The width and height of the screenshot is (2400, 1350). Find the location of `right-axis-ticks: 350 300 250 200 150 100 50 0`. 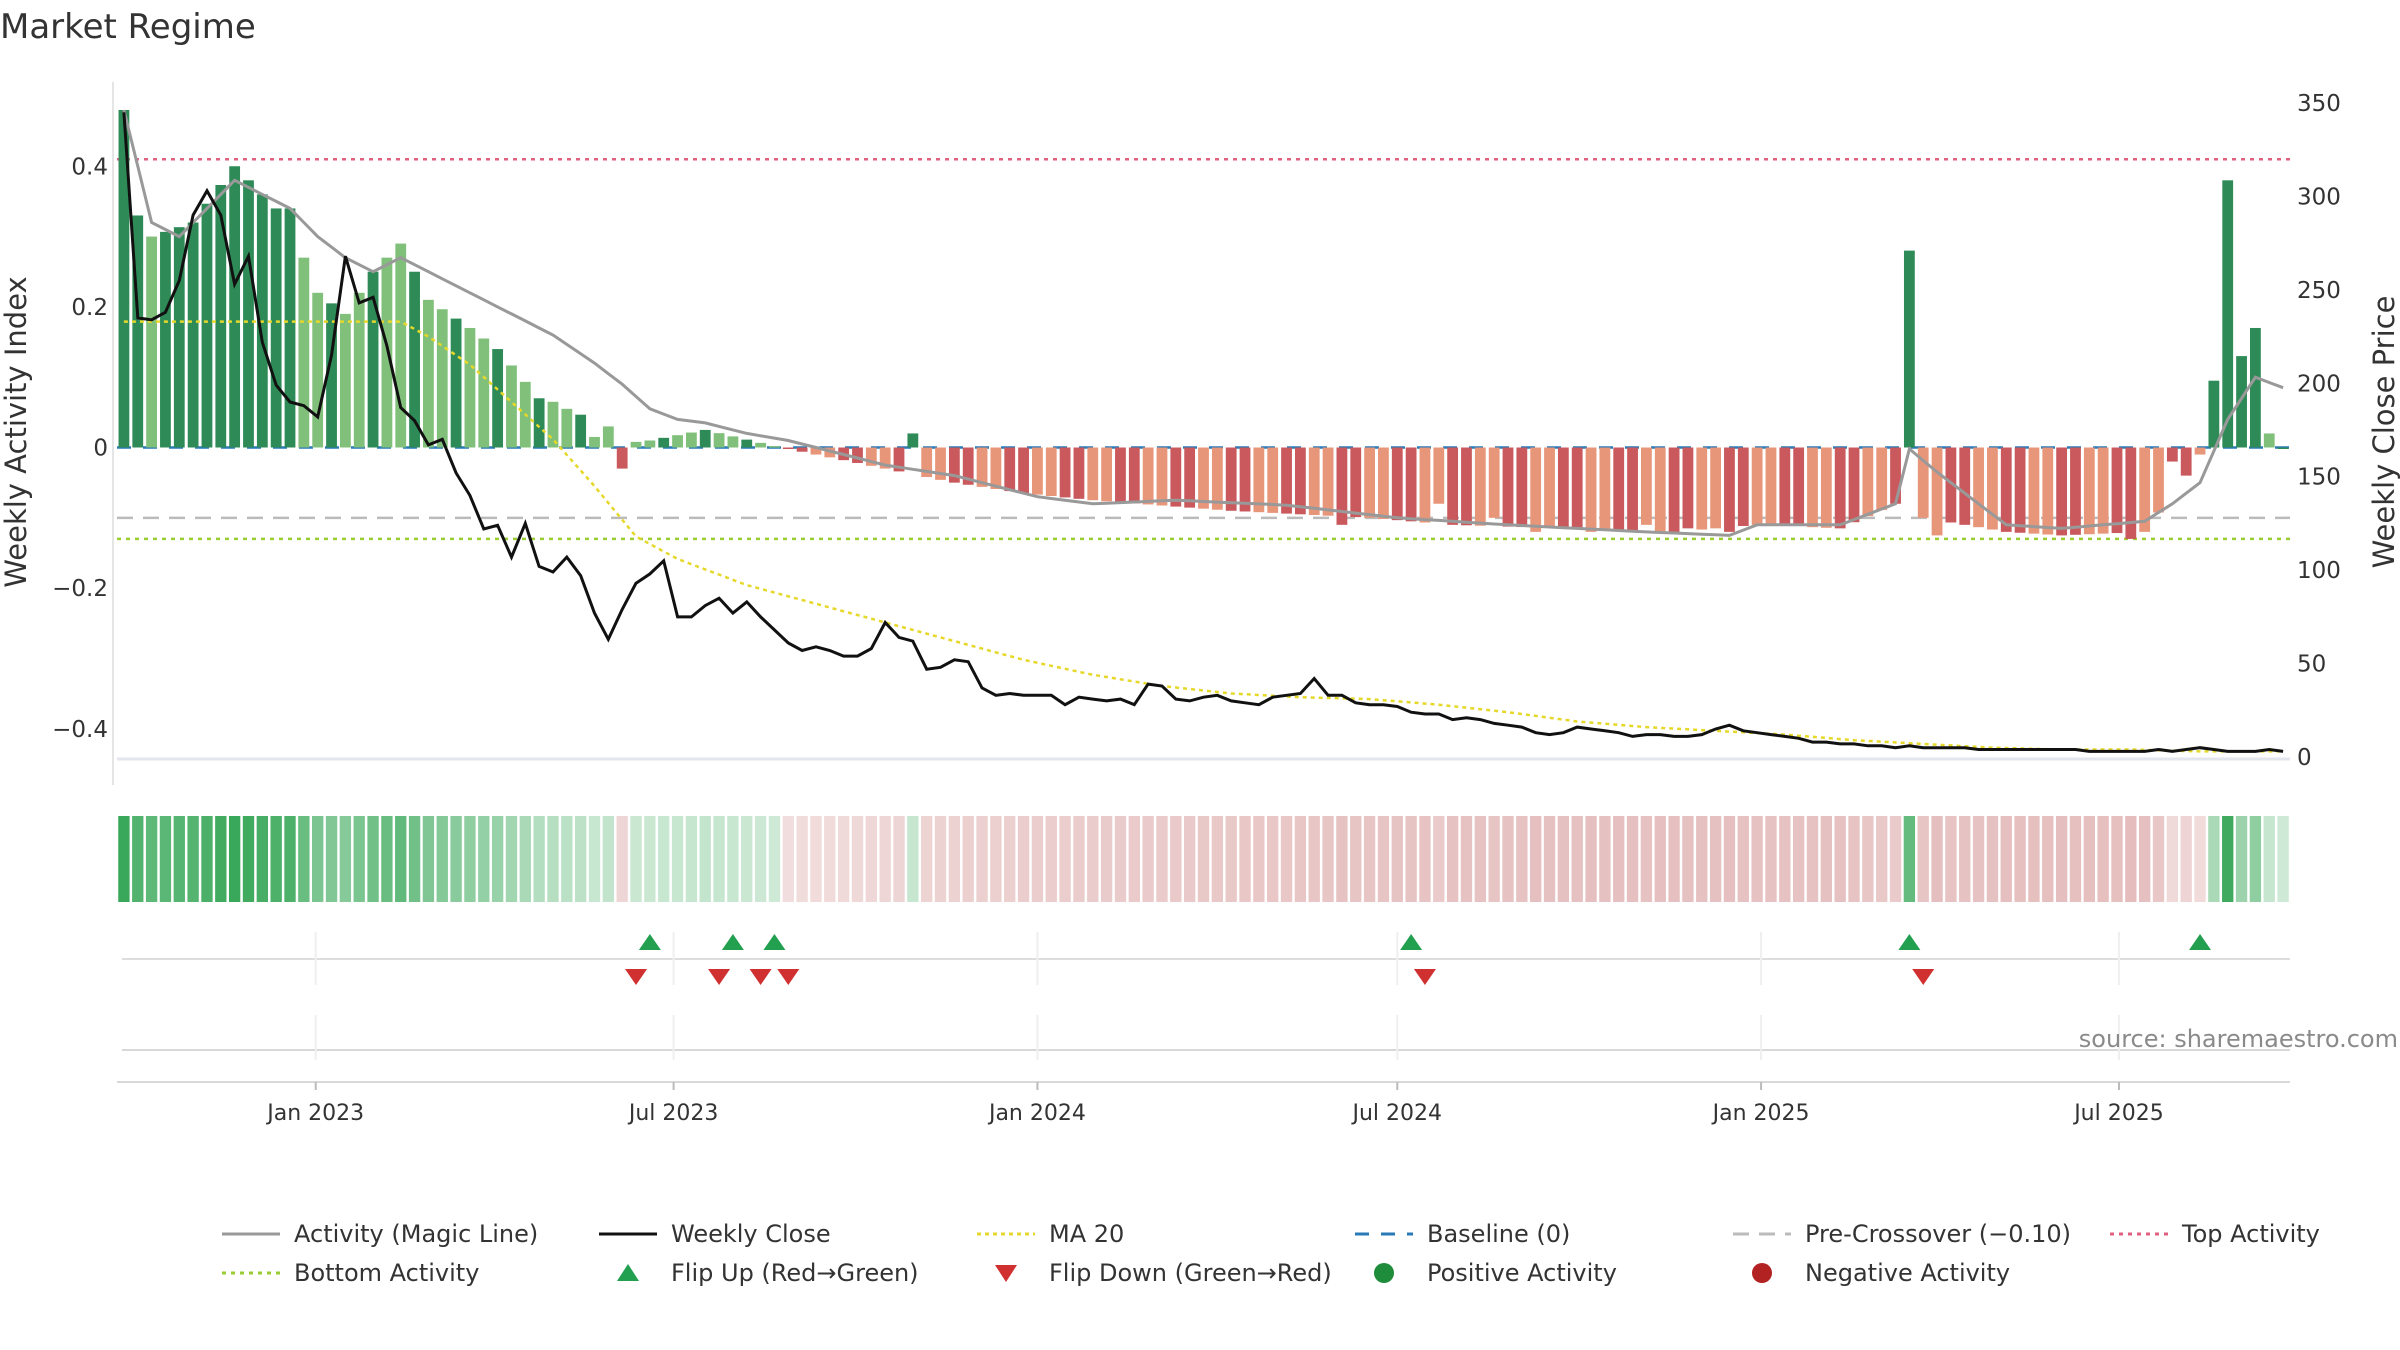

right-axis-ticks: 350 300 250 200 150 100 50 0 is located at coordinates (2319, 431).